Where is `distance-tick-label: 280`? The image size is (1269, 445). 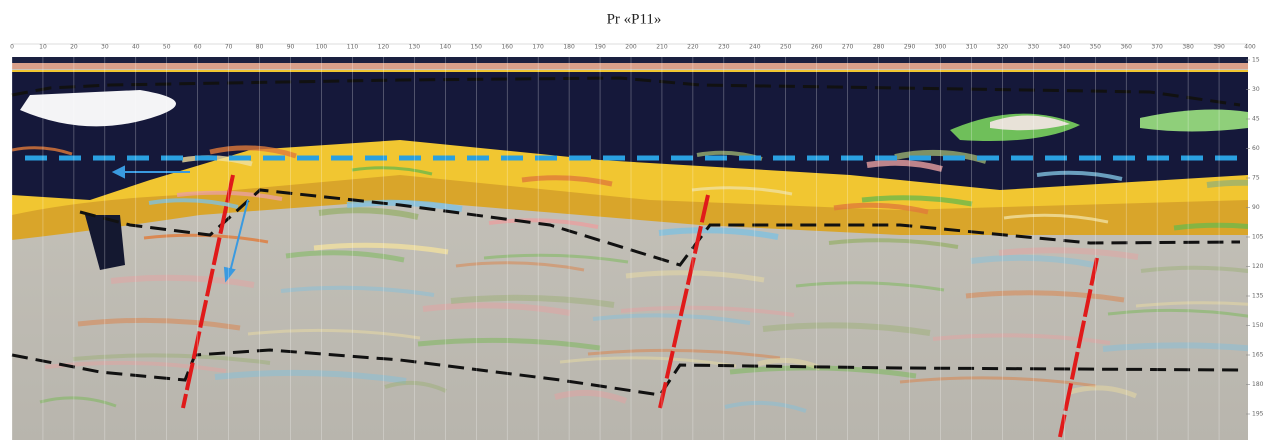
distance-tick-label: 280 is located at coordinates (879, 47).